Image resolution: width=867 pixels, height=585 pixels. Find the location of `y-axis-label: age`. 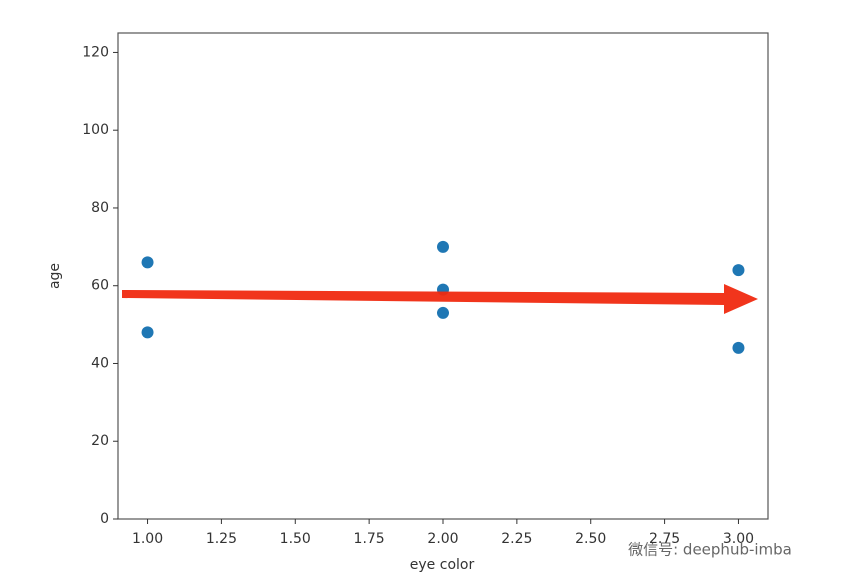

y-axis-label: age is located at coordinates (55, 276).